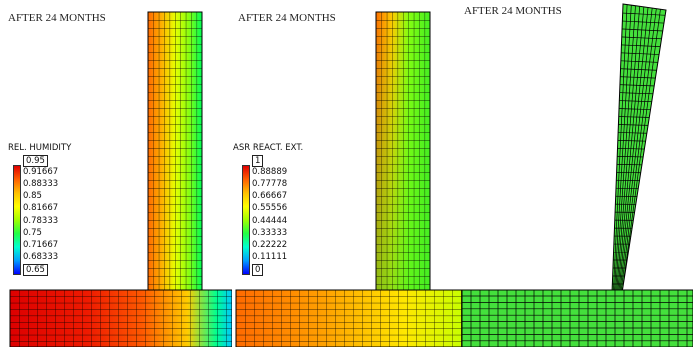  Describe the element at coordinates (270, 244) in the screenshot. I see `legend-tick-label: 0.22222` at that location.